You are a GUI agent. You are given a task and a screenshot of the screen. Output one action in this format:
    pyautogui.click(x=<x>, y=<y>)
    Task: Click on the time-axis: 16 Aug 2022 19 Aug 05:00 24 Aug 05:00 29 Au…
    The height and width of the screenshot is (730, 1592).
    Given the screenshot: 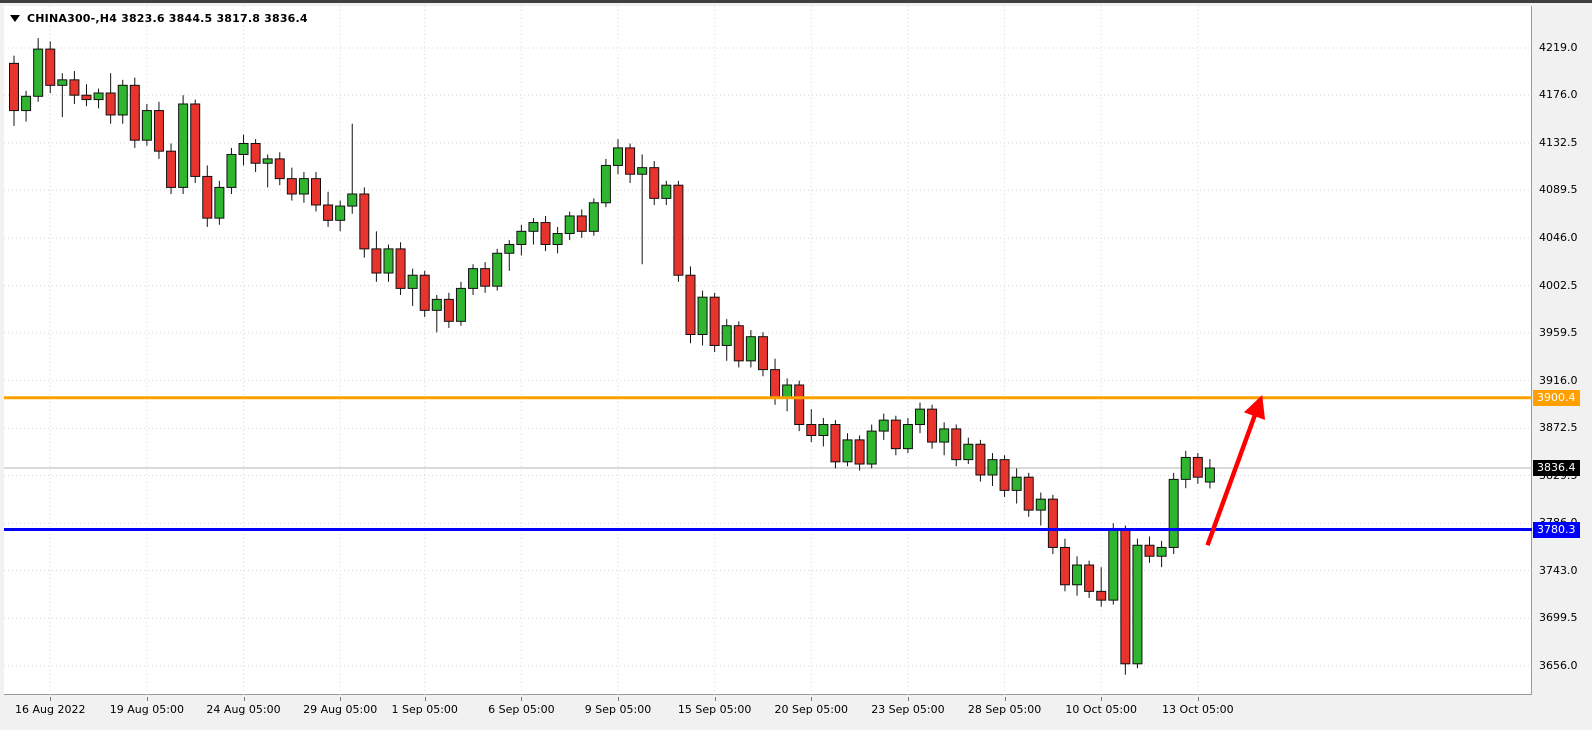 What is the action you would take?
    pyautogui.click(x=796, y=710)
    